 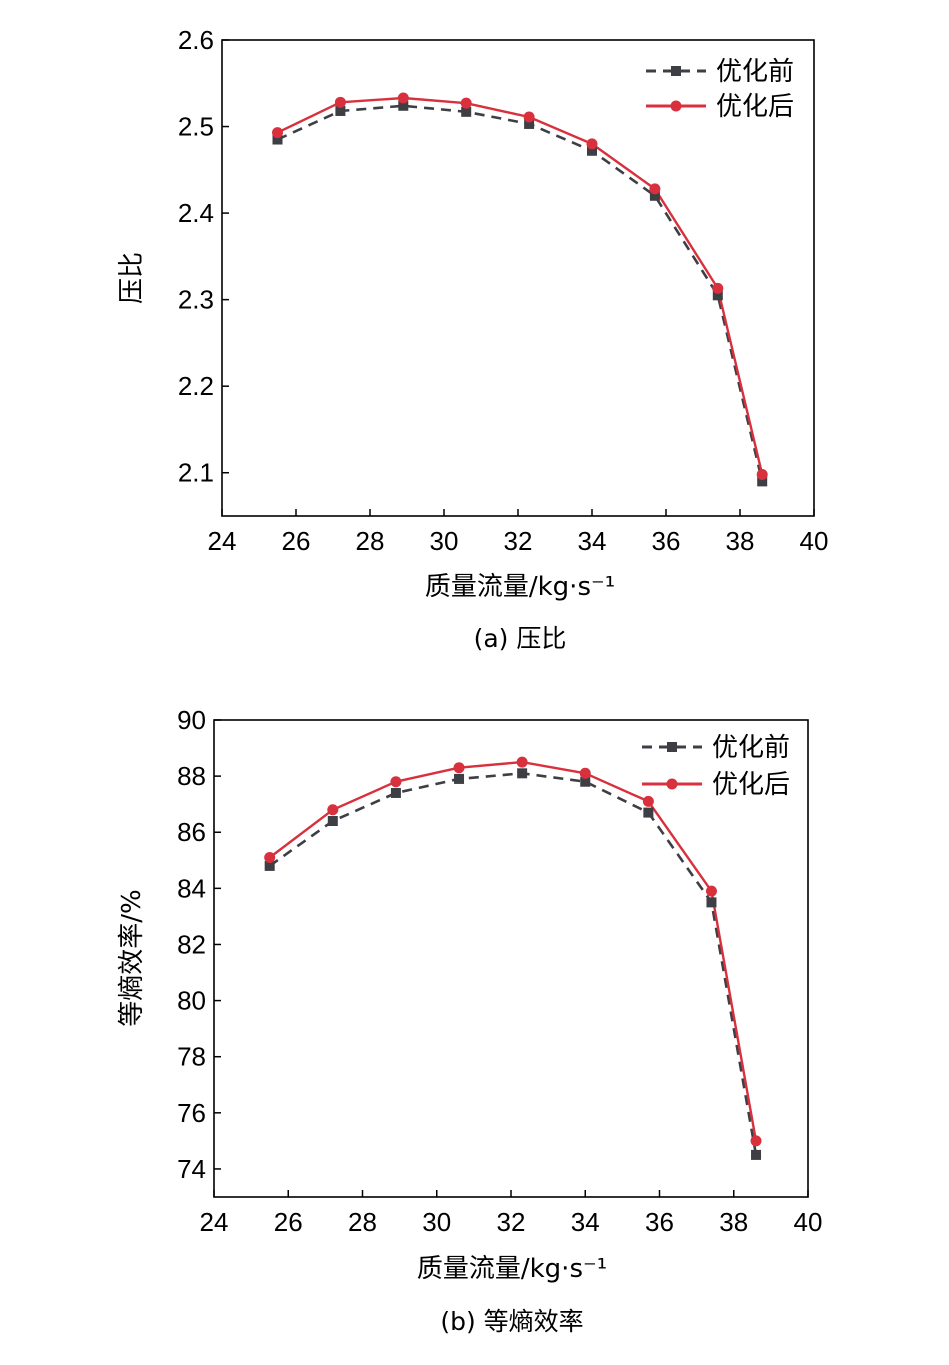 What do you see at coordinates (716, 766) in the screenshot?
I see `legend-b: 优化前 优化后` at bounding box center [716, 766].